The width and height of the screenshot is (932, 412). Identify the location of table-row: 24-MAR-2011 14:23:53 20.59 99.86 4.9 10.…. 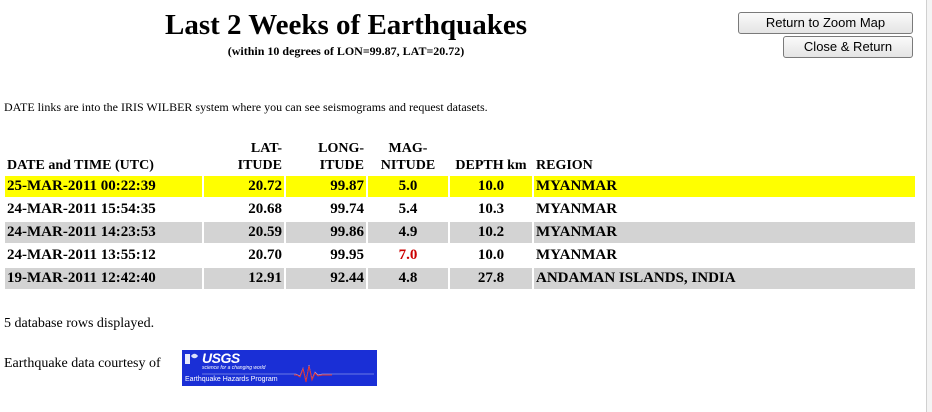
(460, 232).